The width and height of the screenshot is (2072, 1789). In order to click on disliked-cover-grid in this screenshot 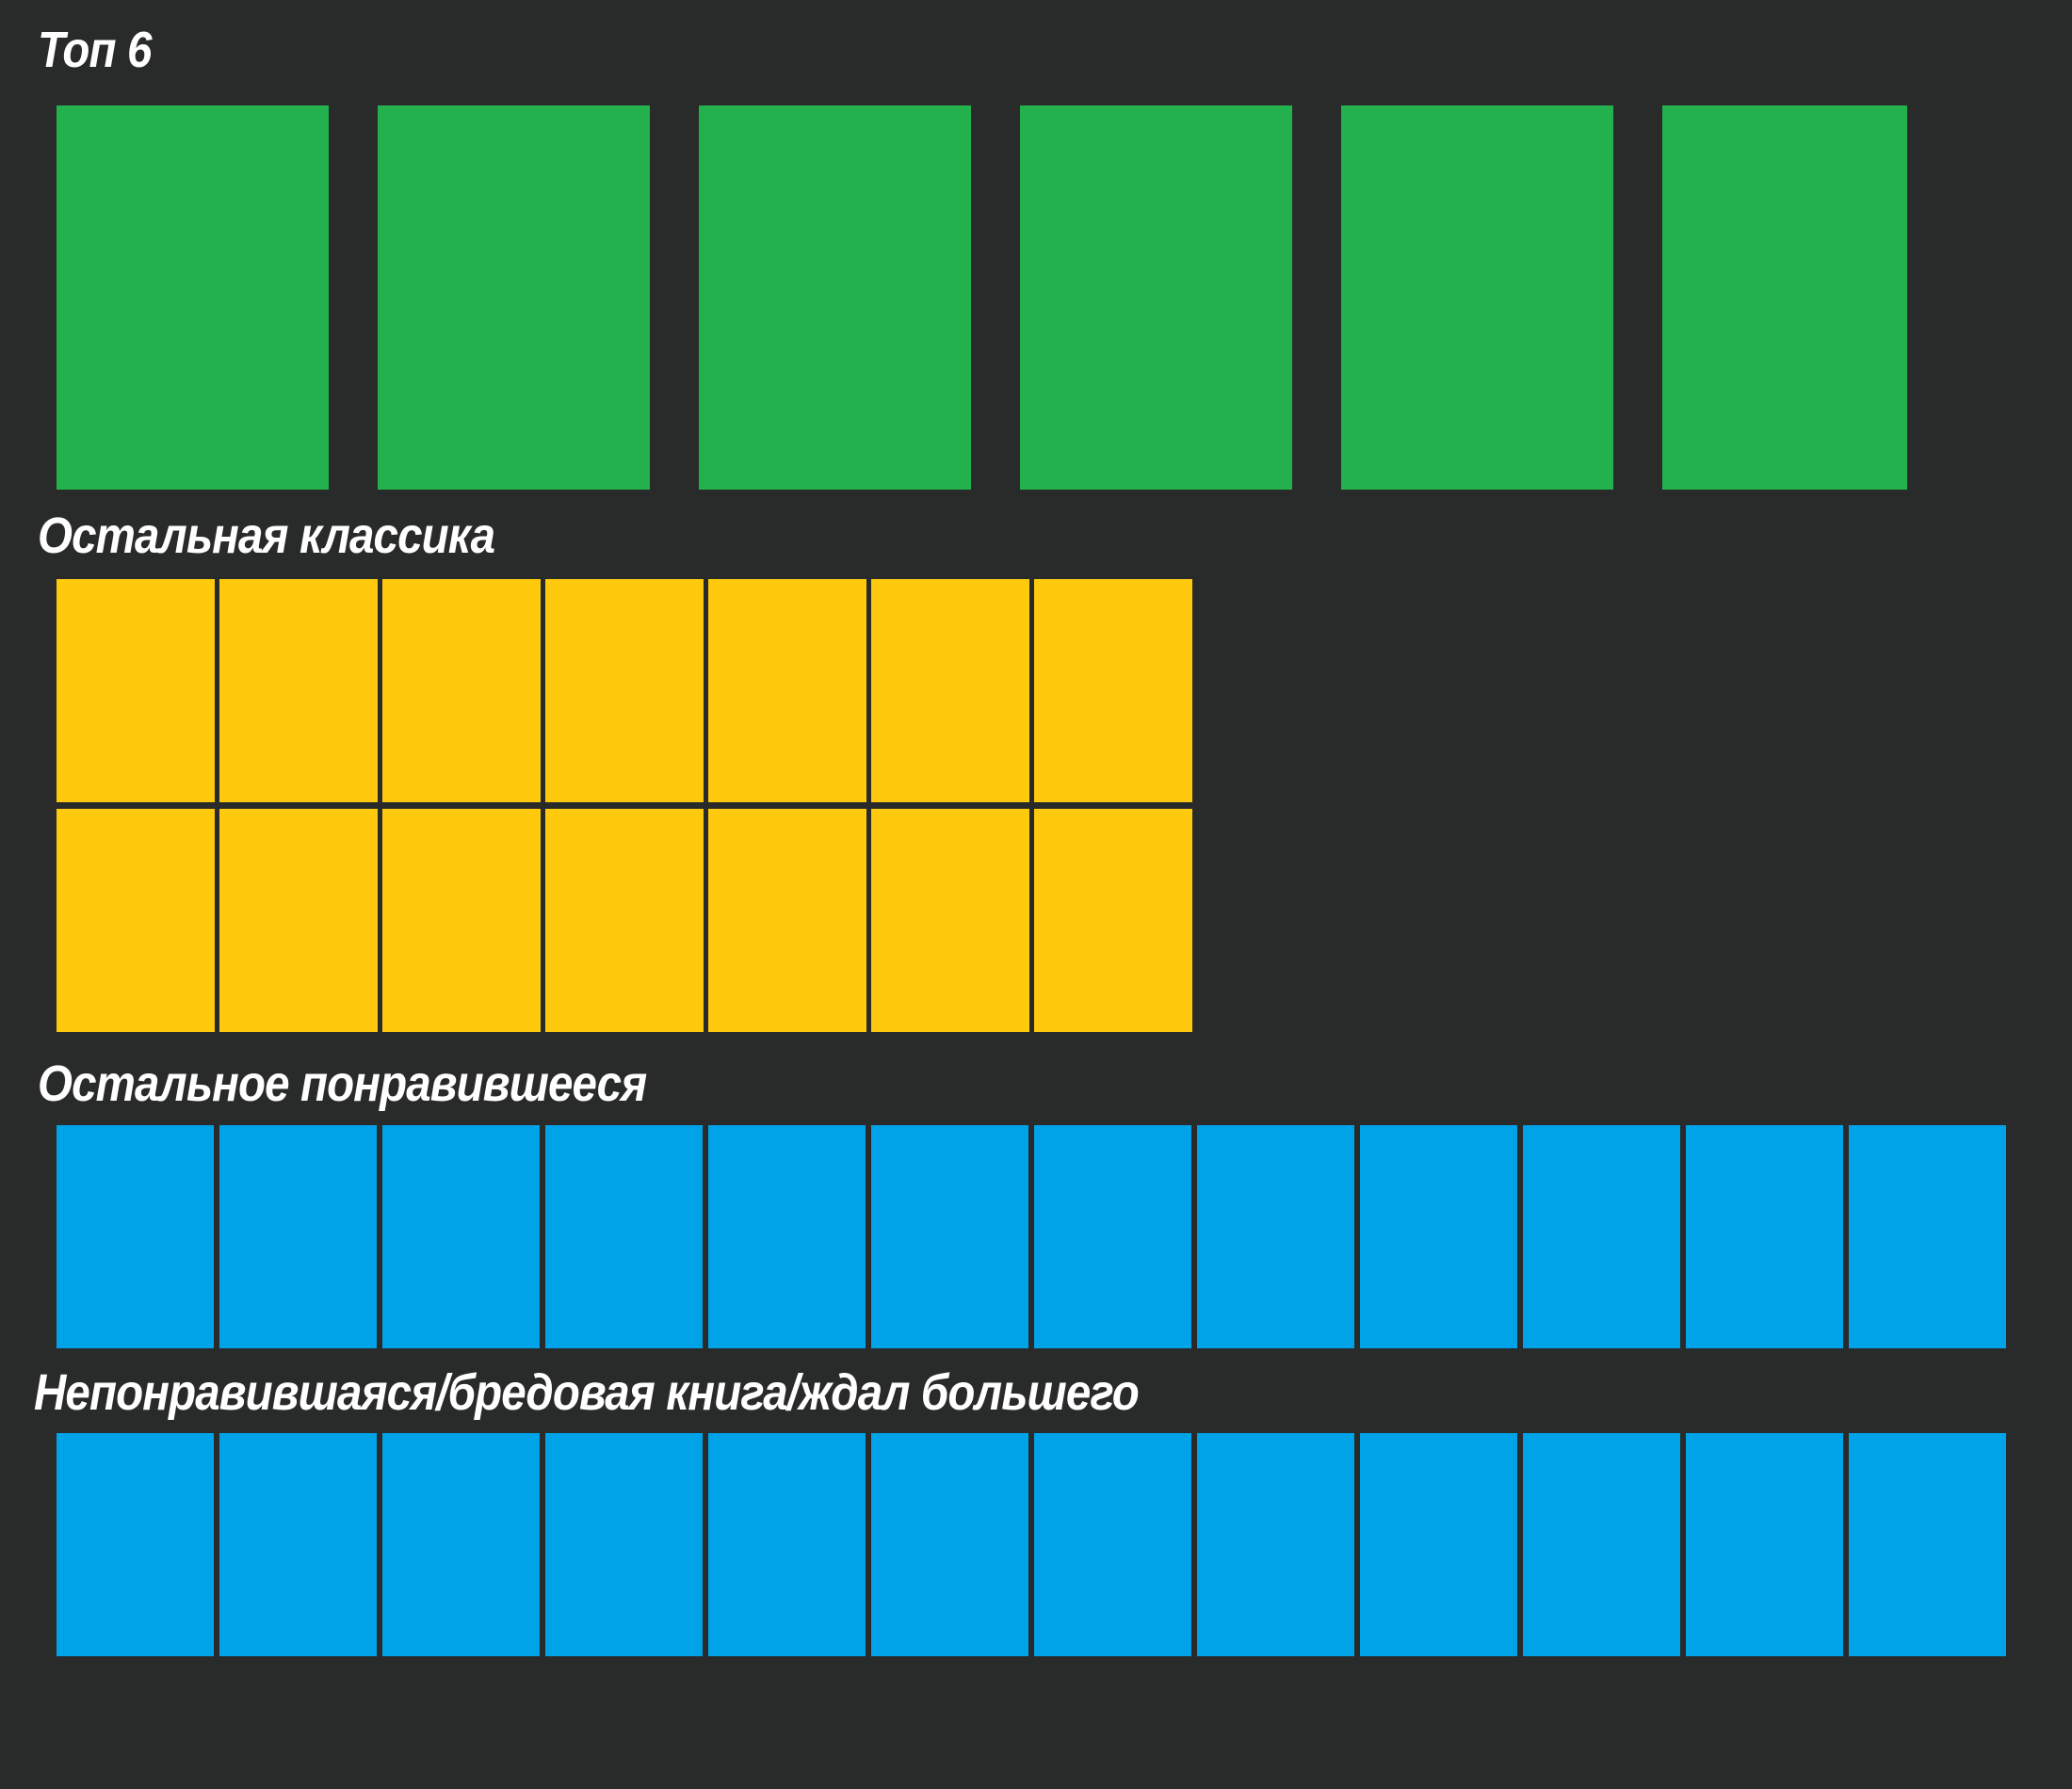, I will do `click(1032, 1544)`.